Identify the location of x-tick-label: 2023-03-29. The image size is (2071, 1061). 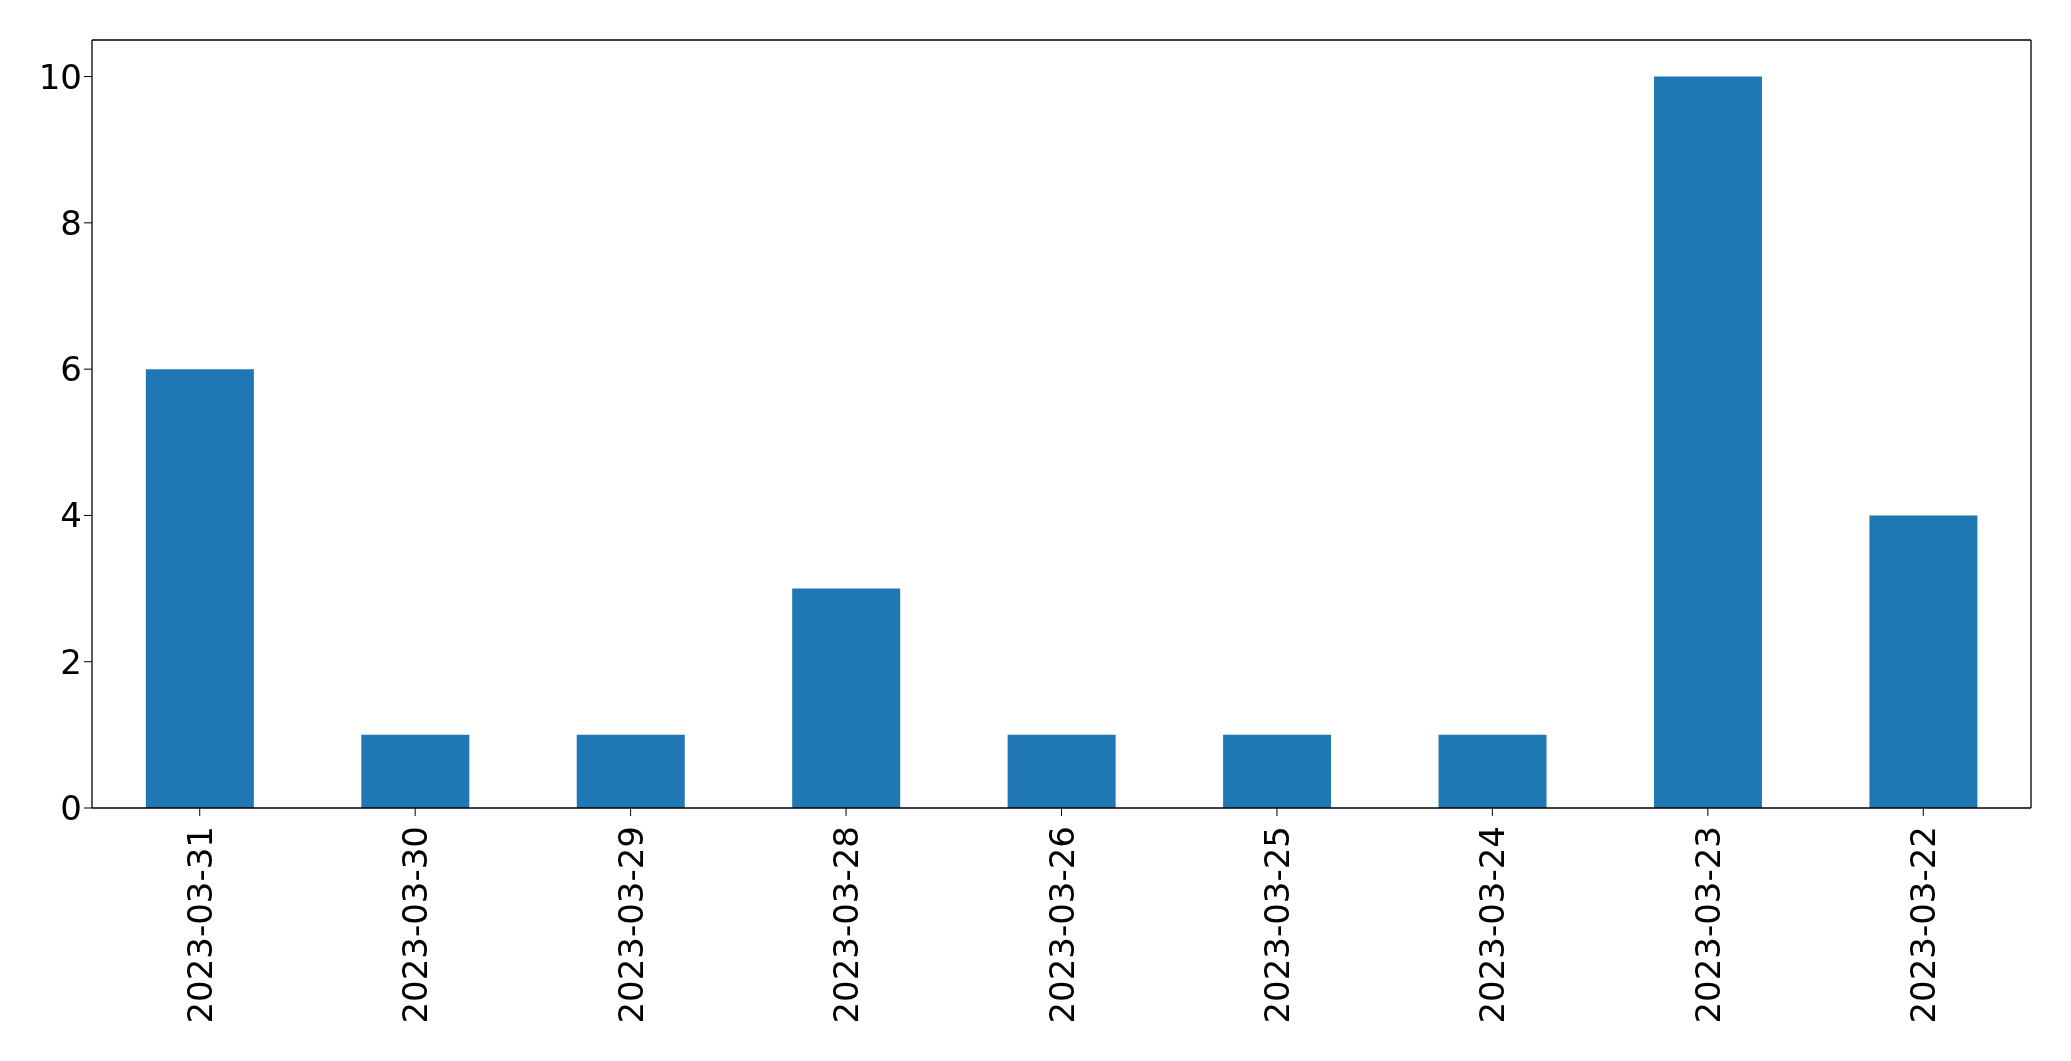
(630, 925).